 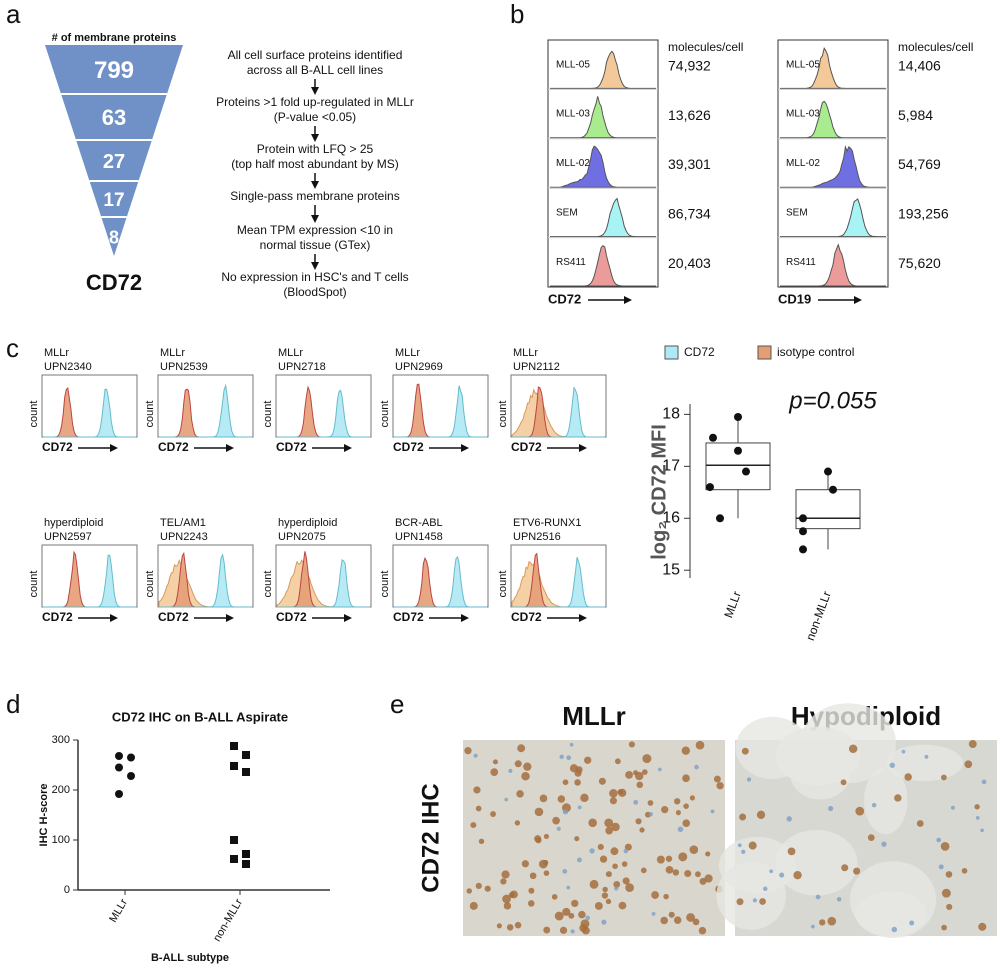 What do you see at coordinates (671, 414) in the screenshot?
I see `y-tick-label: 18` at bounding box center [671, 414].